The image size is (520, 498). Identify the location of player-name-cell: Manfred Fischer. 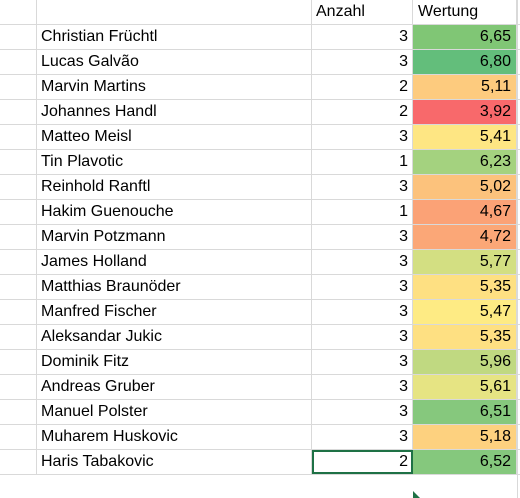
(174, 312).